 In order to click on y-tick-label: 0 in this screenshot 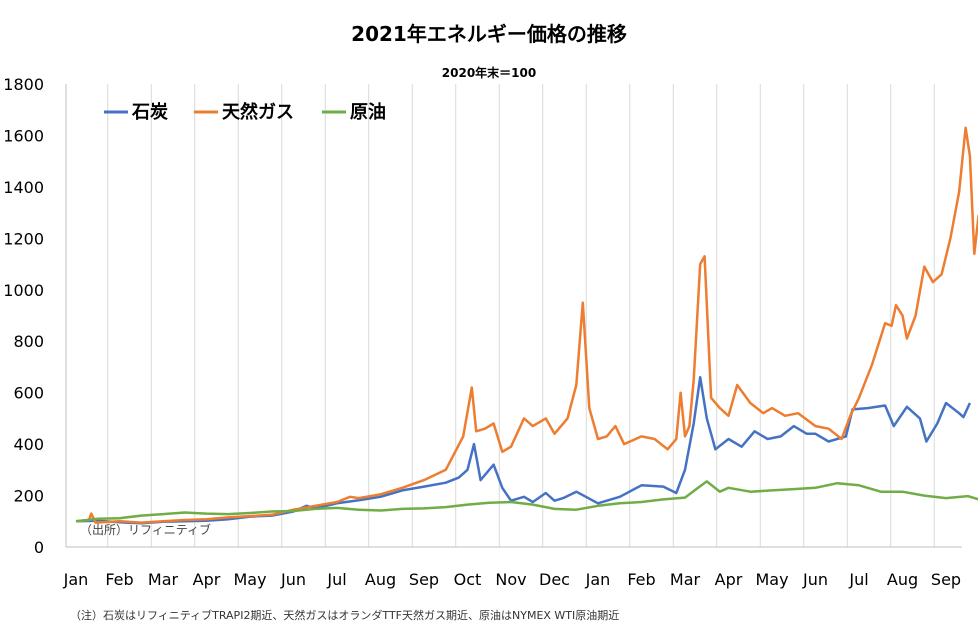, I will do `click(39, 547)`.